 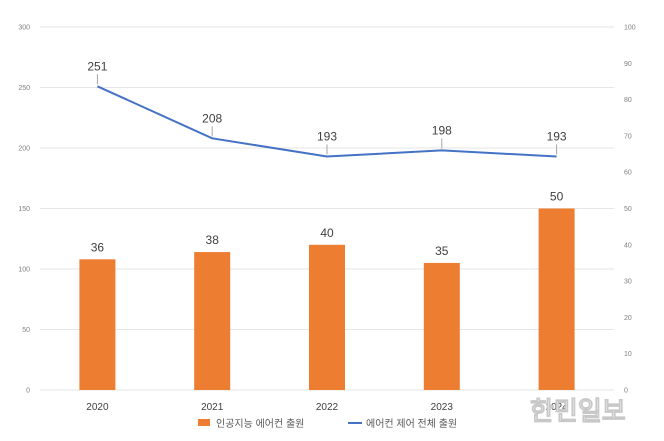 I want to click on legend-label-bar: 인공지능 에어컨 출원, so click(x=260, y=424).